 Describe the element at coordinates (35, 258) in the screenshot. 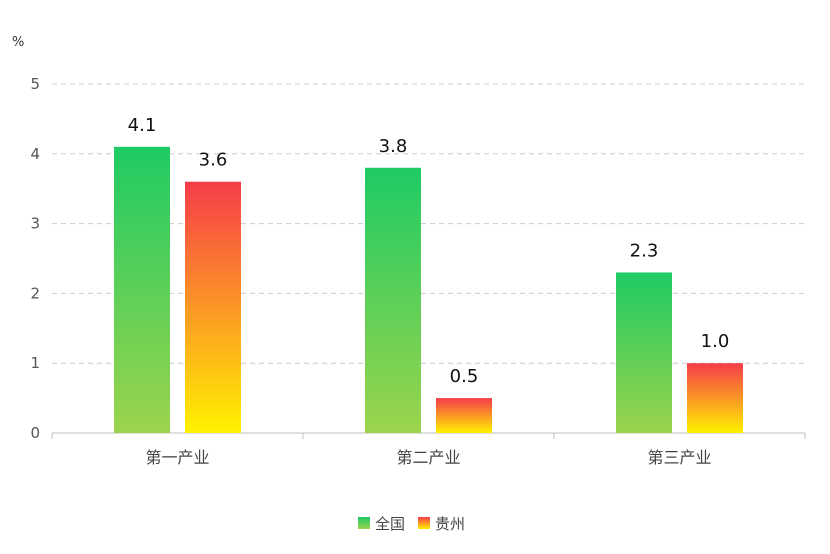

I see `y-axis-ticks: 0 1 2 3 4 5` at that location.